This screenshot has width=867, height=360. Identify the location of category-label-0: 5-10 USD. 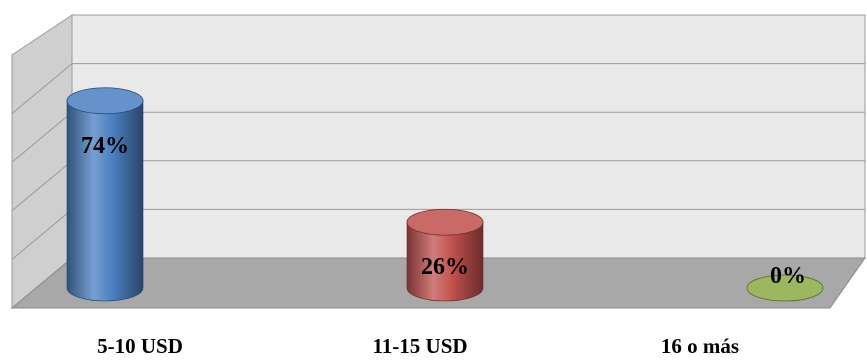
(140, 346).